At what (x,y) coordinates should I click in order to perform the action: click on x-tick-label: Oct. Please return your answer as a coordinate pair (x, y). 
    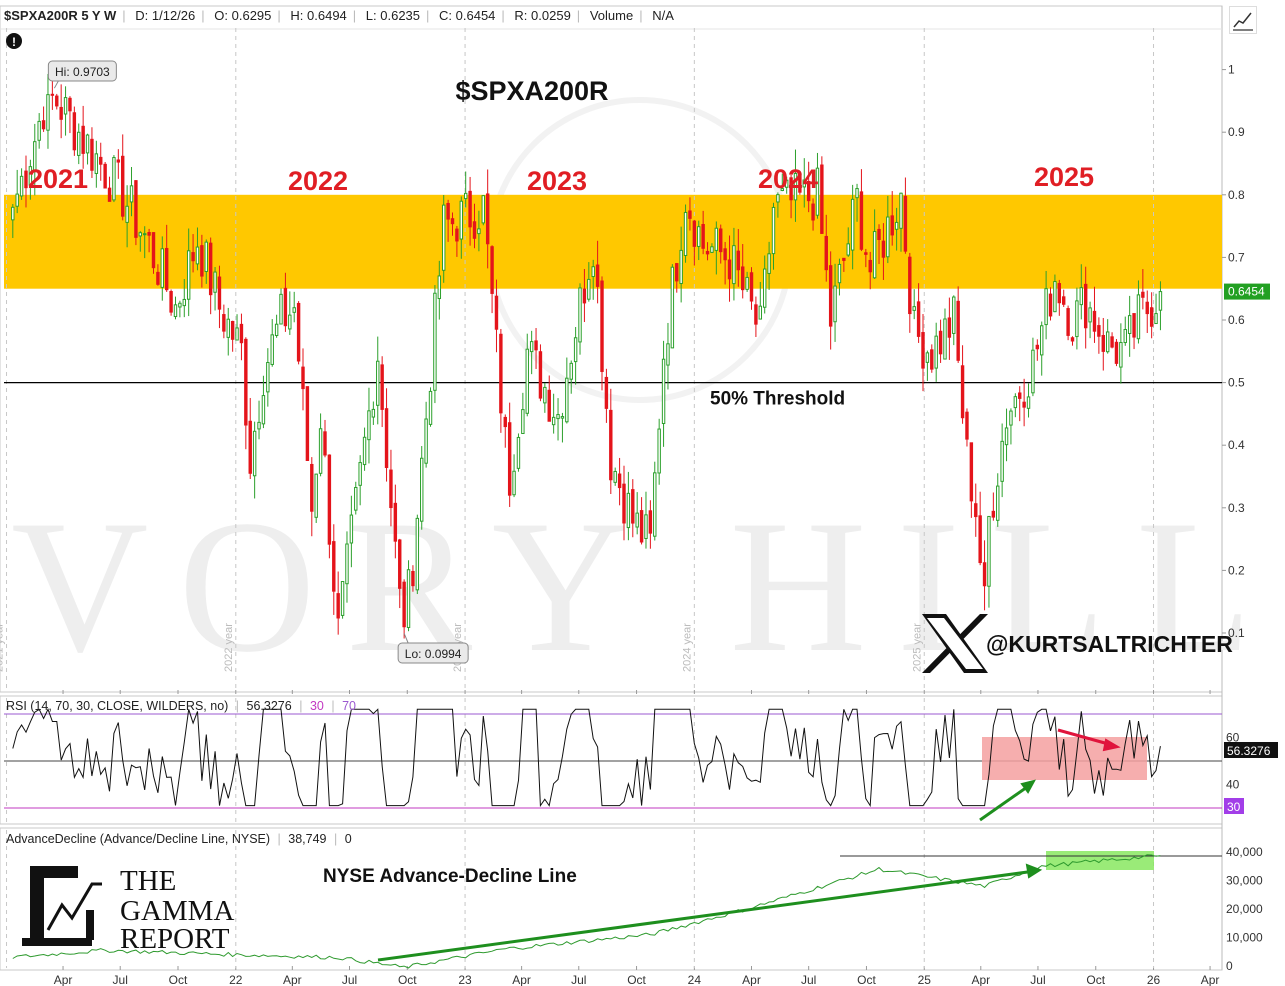
    Looking at the image, I should click on (407, 979).